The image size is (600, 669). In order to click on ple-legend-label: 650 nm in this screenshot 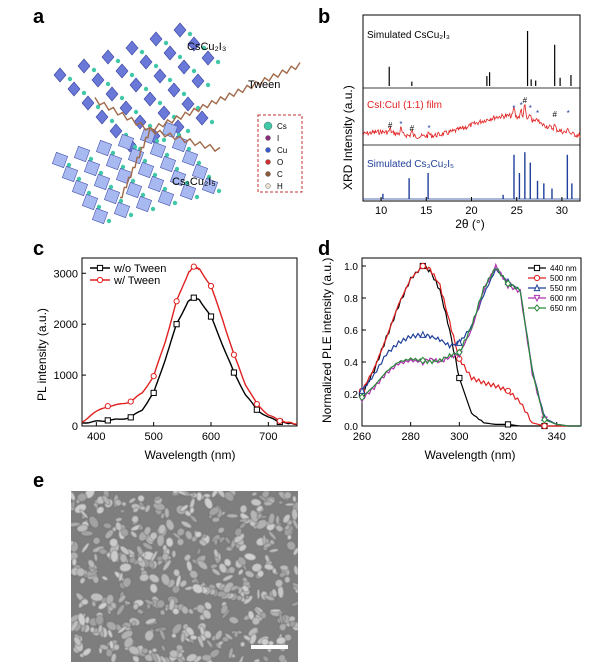, I will do `click(563, 308)`.